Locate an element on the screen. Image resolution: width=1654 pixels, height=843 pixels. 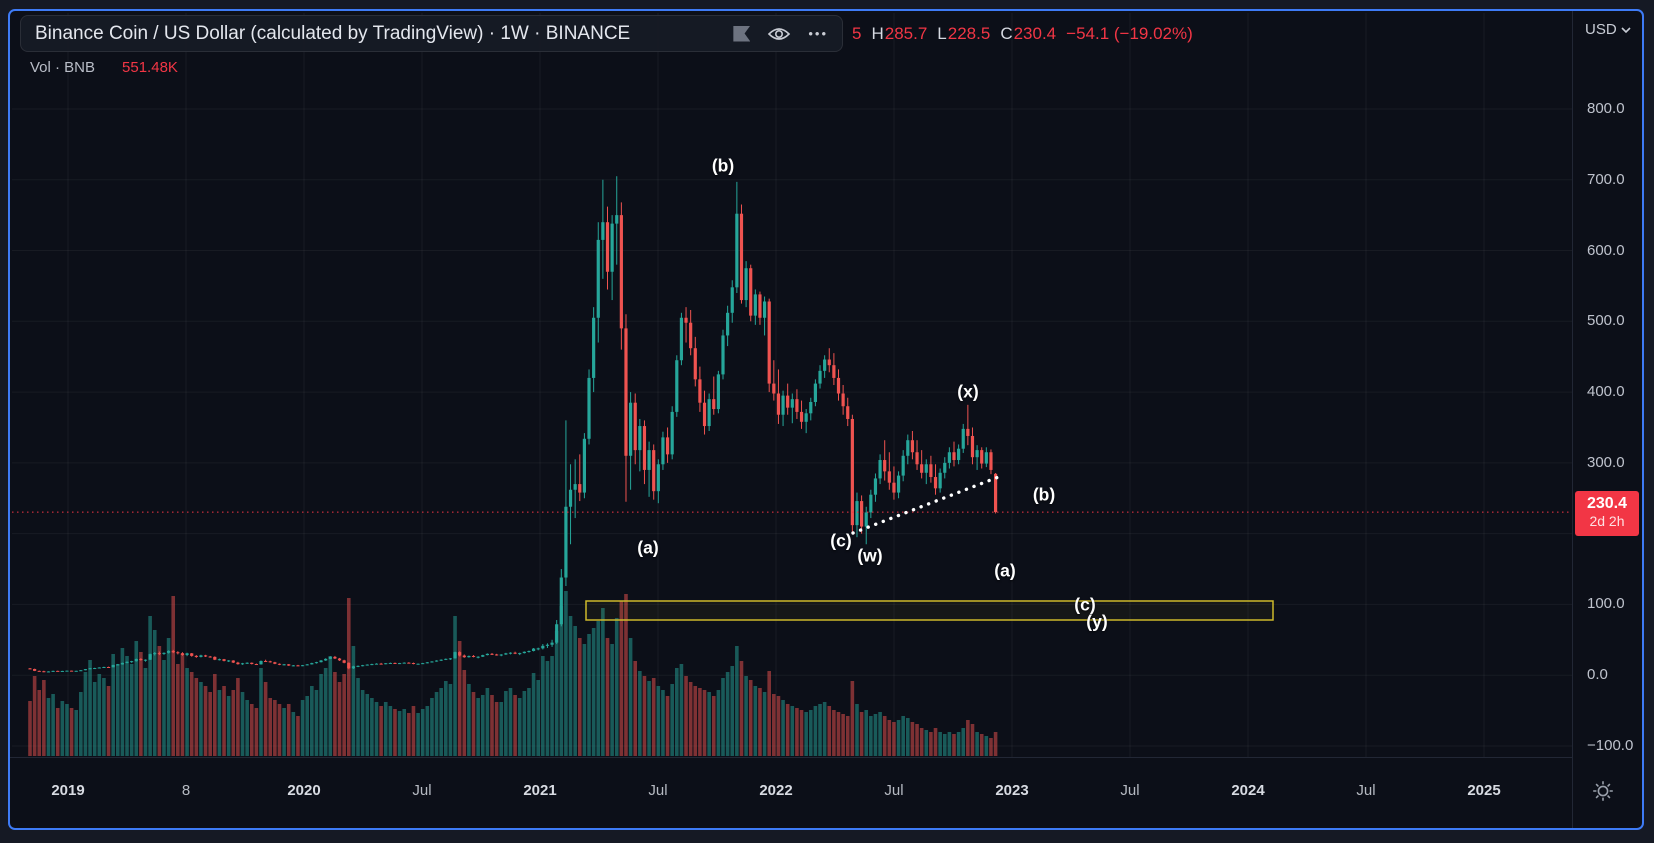
time-tick: 2025 is located at coordinates (1484, 790).